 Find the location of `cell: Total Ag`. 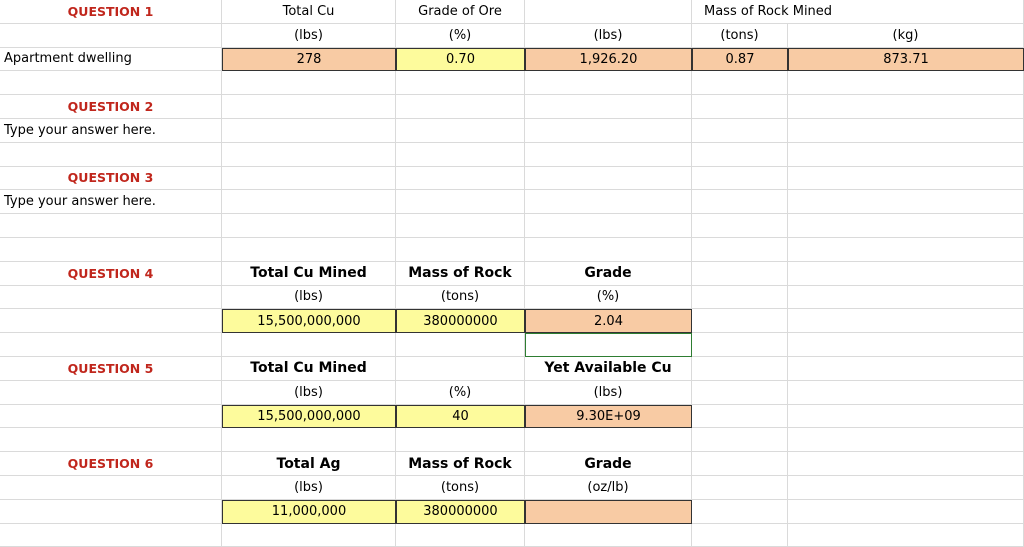

cell: Total Ag is located at coordinates (309, 464).